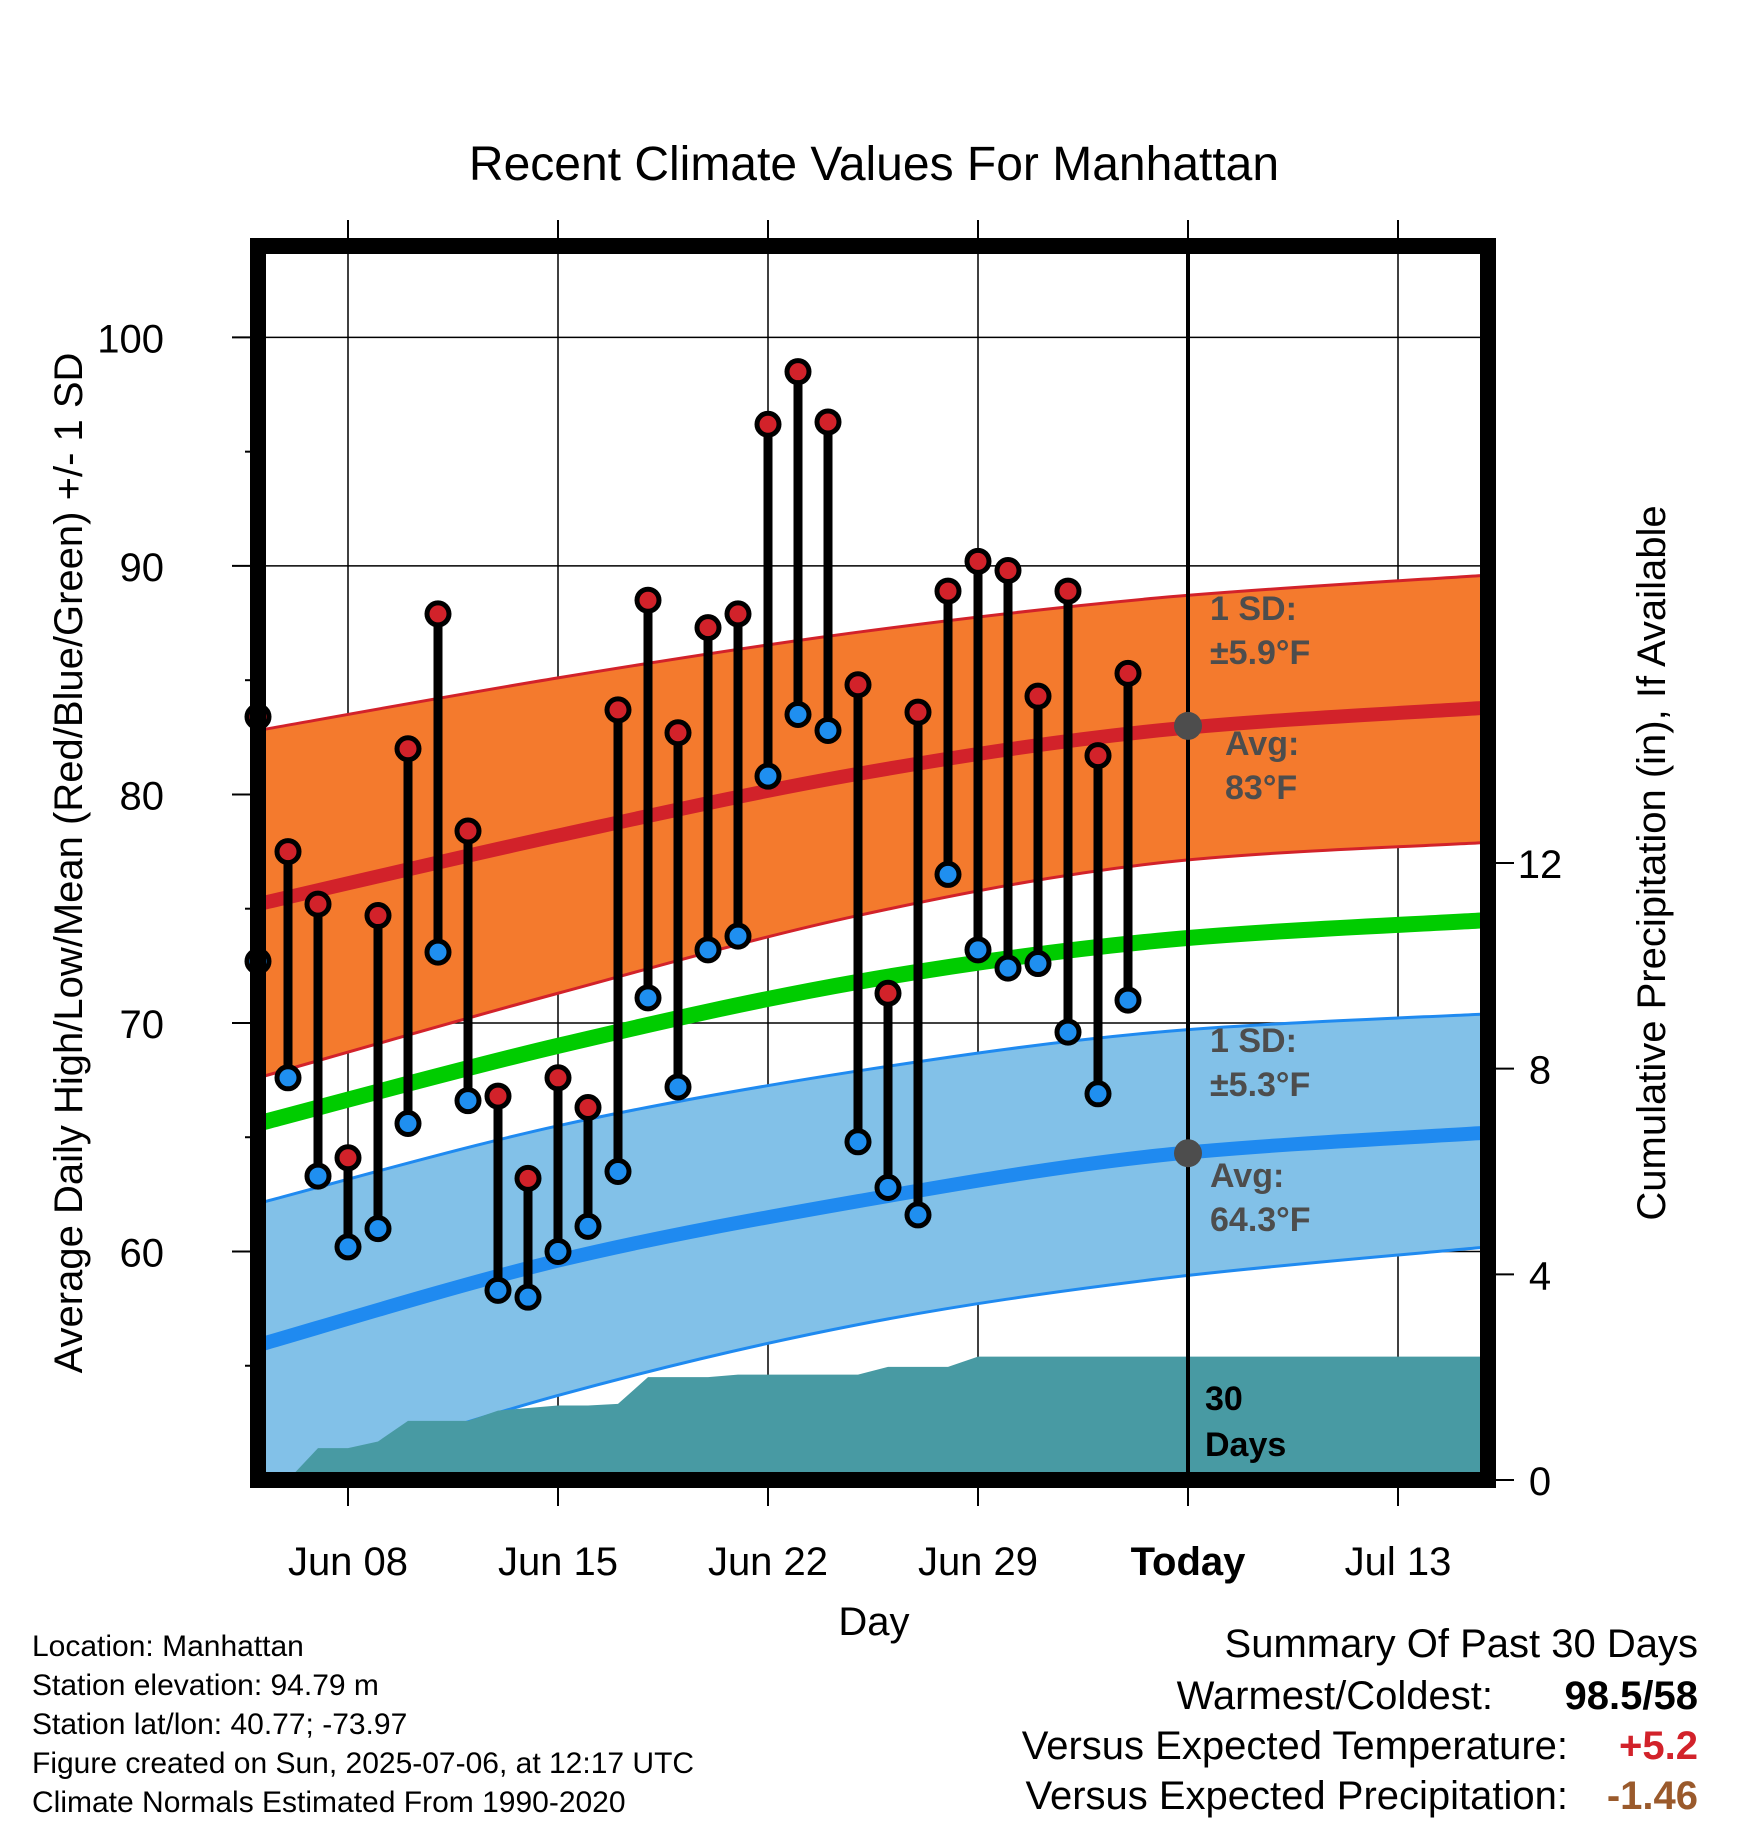 The height and width of the screenshot is (1828, 1748). I want to click on x-tick-label: Jun 29, so click(978, 1562).